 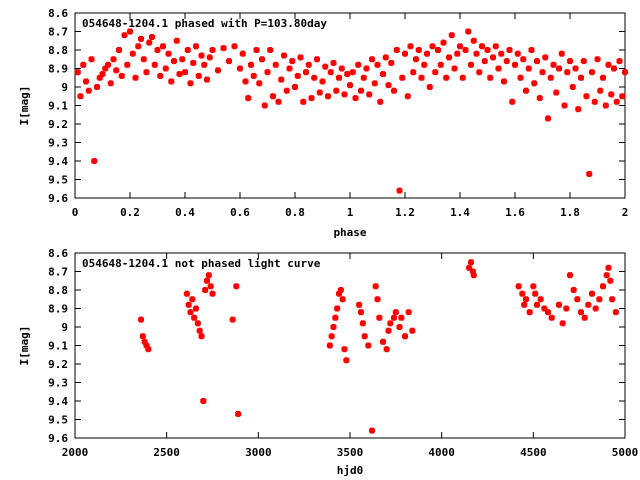 What do you see at coordinates (75, 452) in the screenshot?
I see `x-tick-label: 2000` at bounding box center [75, 452].